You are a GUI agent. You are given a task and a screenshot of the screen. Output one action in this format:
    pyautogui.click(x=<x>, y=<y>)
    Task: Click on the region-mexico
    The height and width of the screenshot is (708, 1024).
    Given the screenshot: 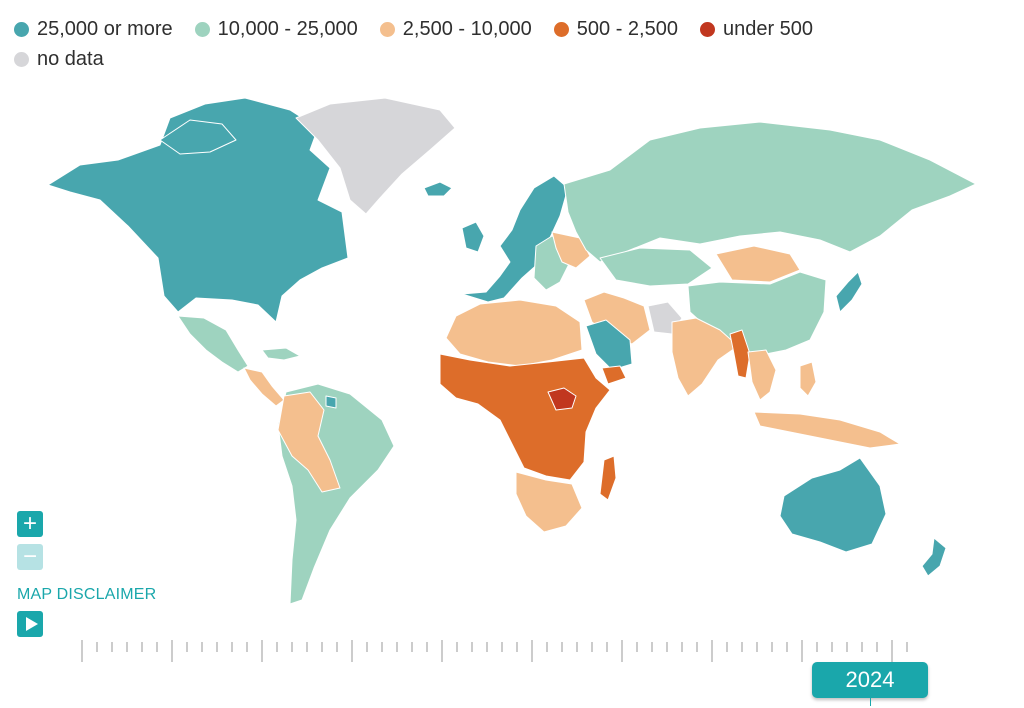 What is the action you would take?
    pyautogui.click(x=213, y=344)
    